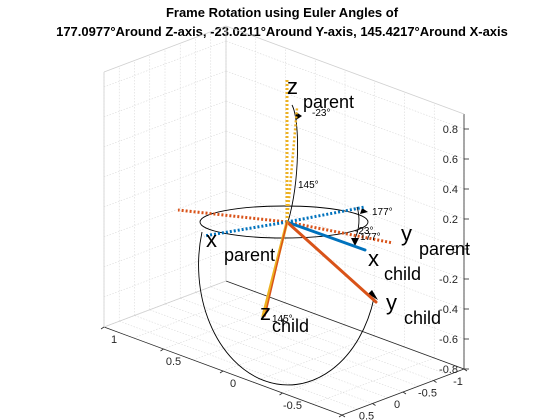 The image size is (560, 420). I want to click on rotation-arc-y, so click(293, 163).